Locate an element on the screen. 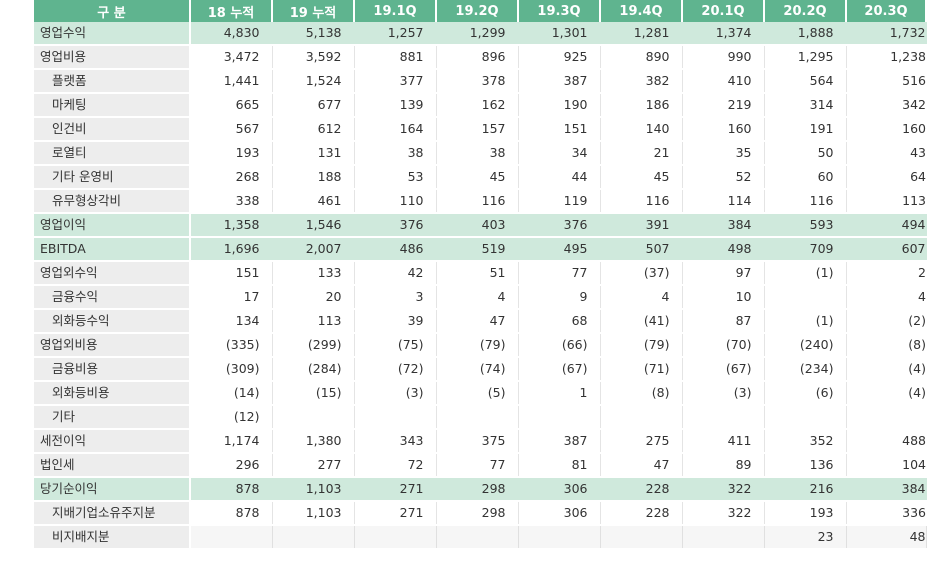  table-cell: (70) is located at coordinates (723, 345).